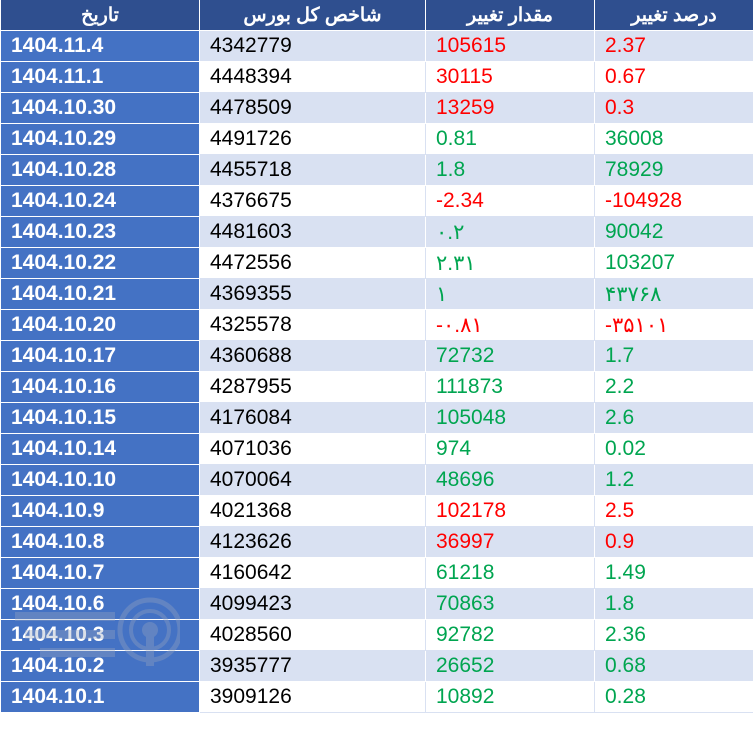 The width and height of the screenshot is (753, 735). What do you see at coordinates (510, 604) in the screenshot?
I see `change-amount-cell: 70863` at bounding box center [510, 604].